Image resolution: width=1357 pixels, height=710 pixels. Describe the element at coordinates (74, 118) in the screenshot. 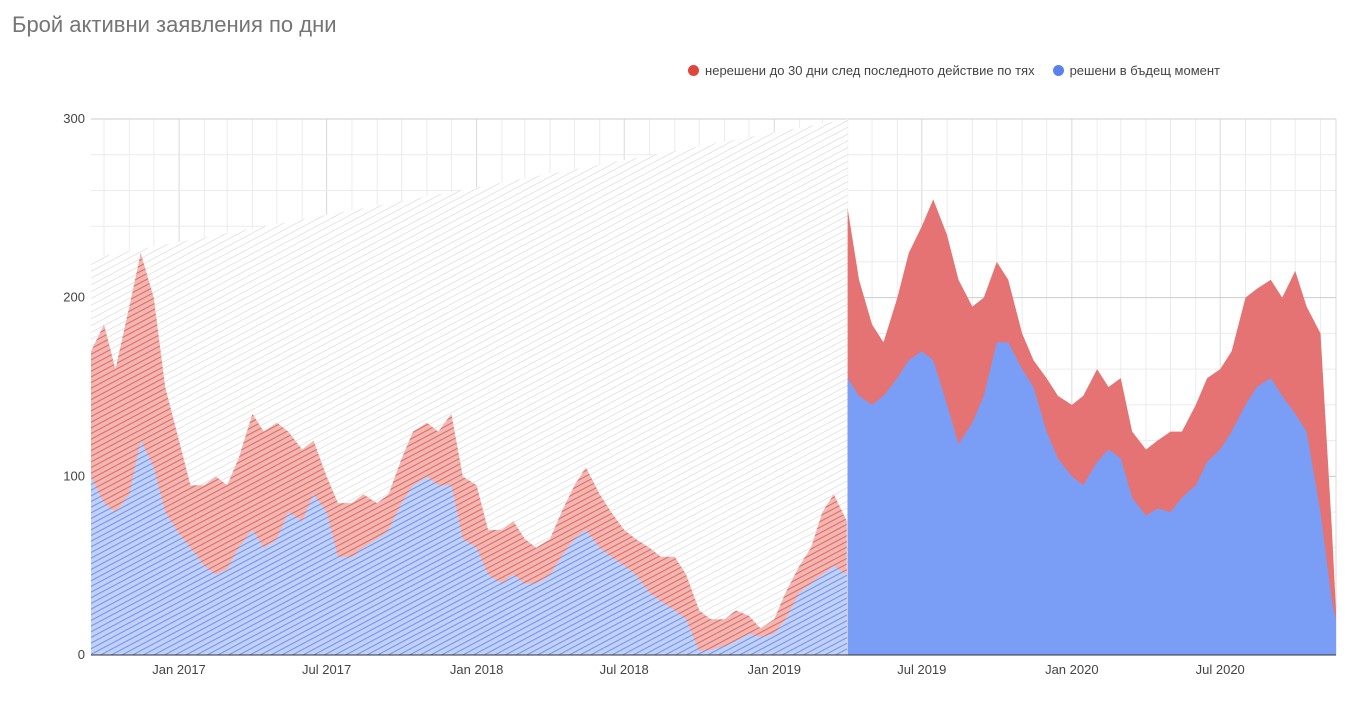

I see `y-tick-label: 300` at that location.